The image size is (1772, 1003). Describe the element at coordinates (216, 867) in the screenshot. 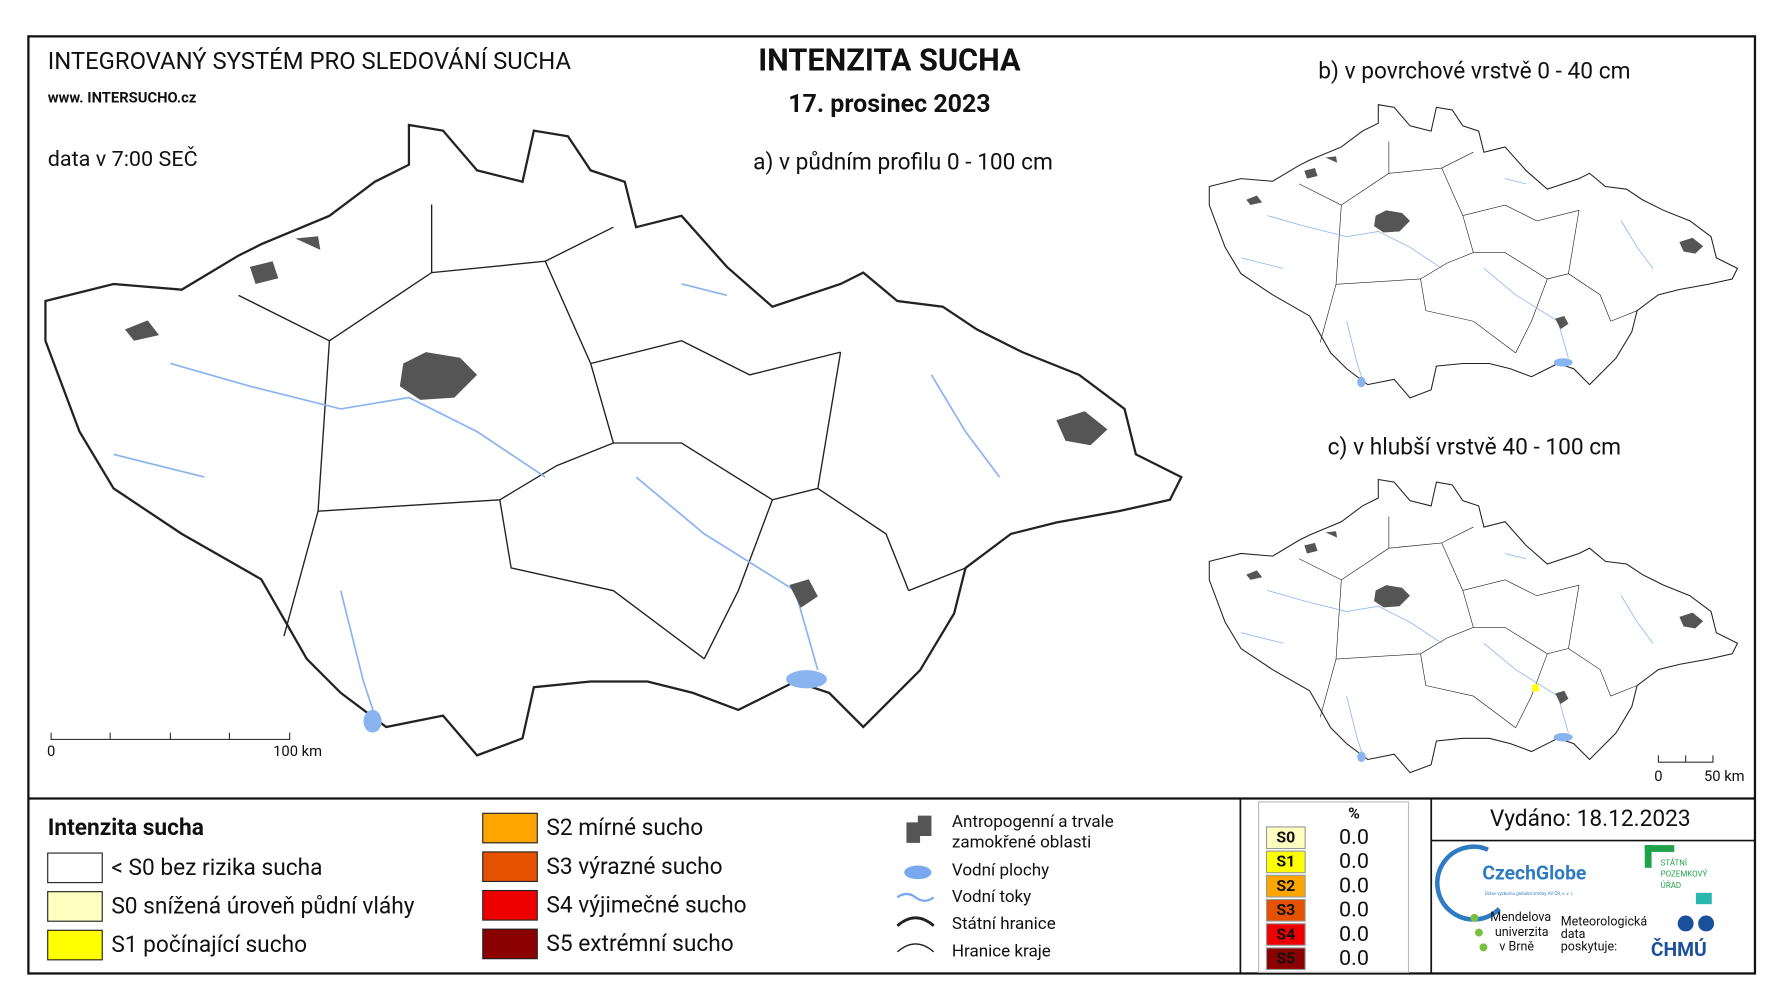

I see `legend-label: < S0 bez rizika sucha` at that location.